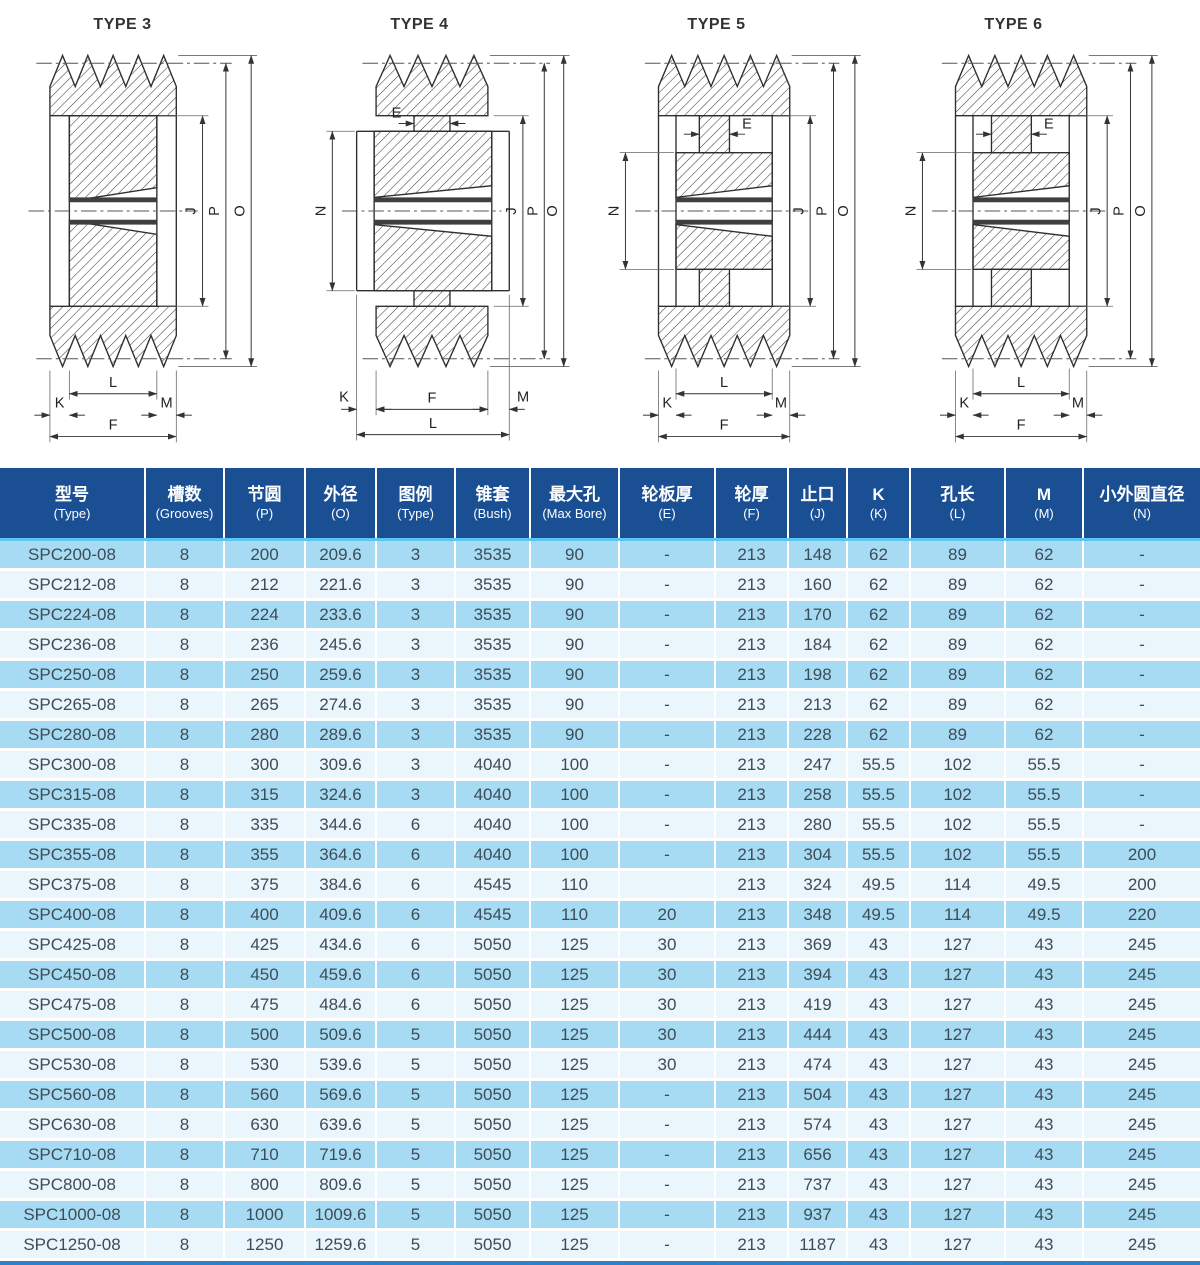 The height and width of the screenshot is (1265, 1200). What do you see at coordinates (60, 403) in the screenshot?
I see `dim-label-k: K` at bounding box center [60, 403].